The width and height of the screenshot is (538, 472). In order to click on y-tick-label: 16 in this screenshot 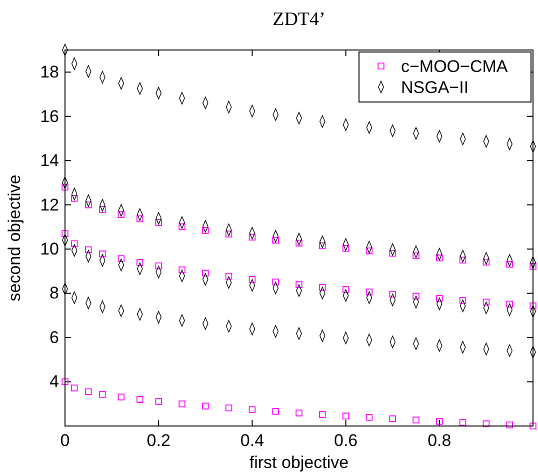, I will do `click(49, 116)`.